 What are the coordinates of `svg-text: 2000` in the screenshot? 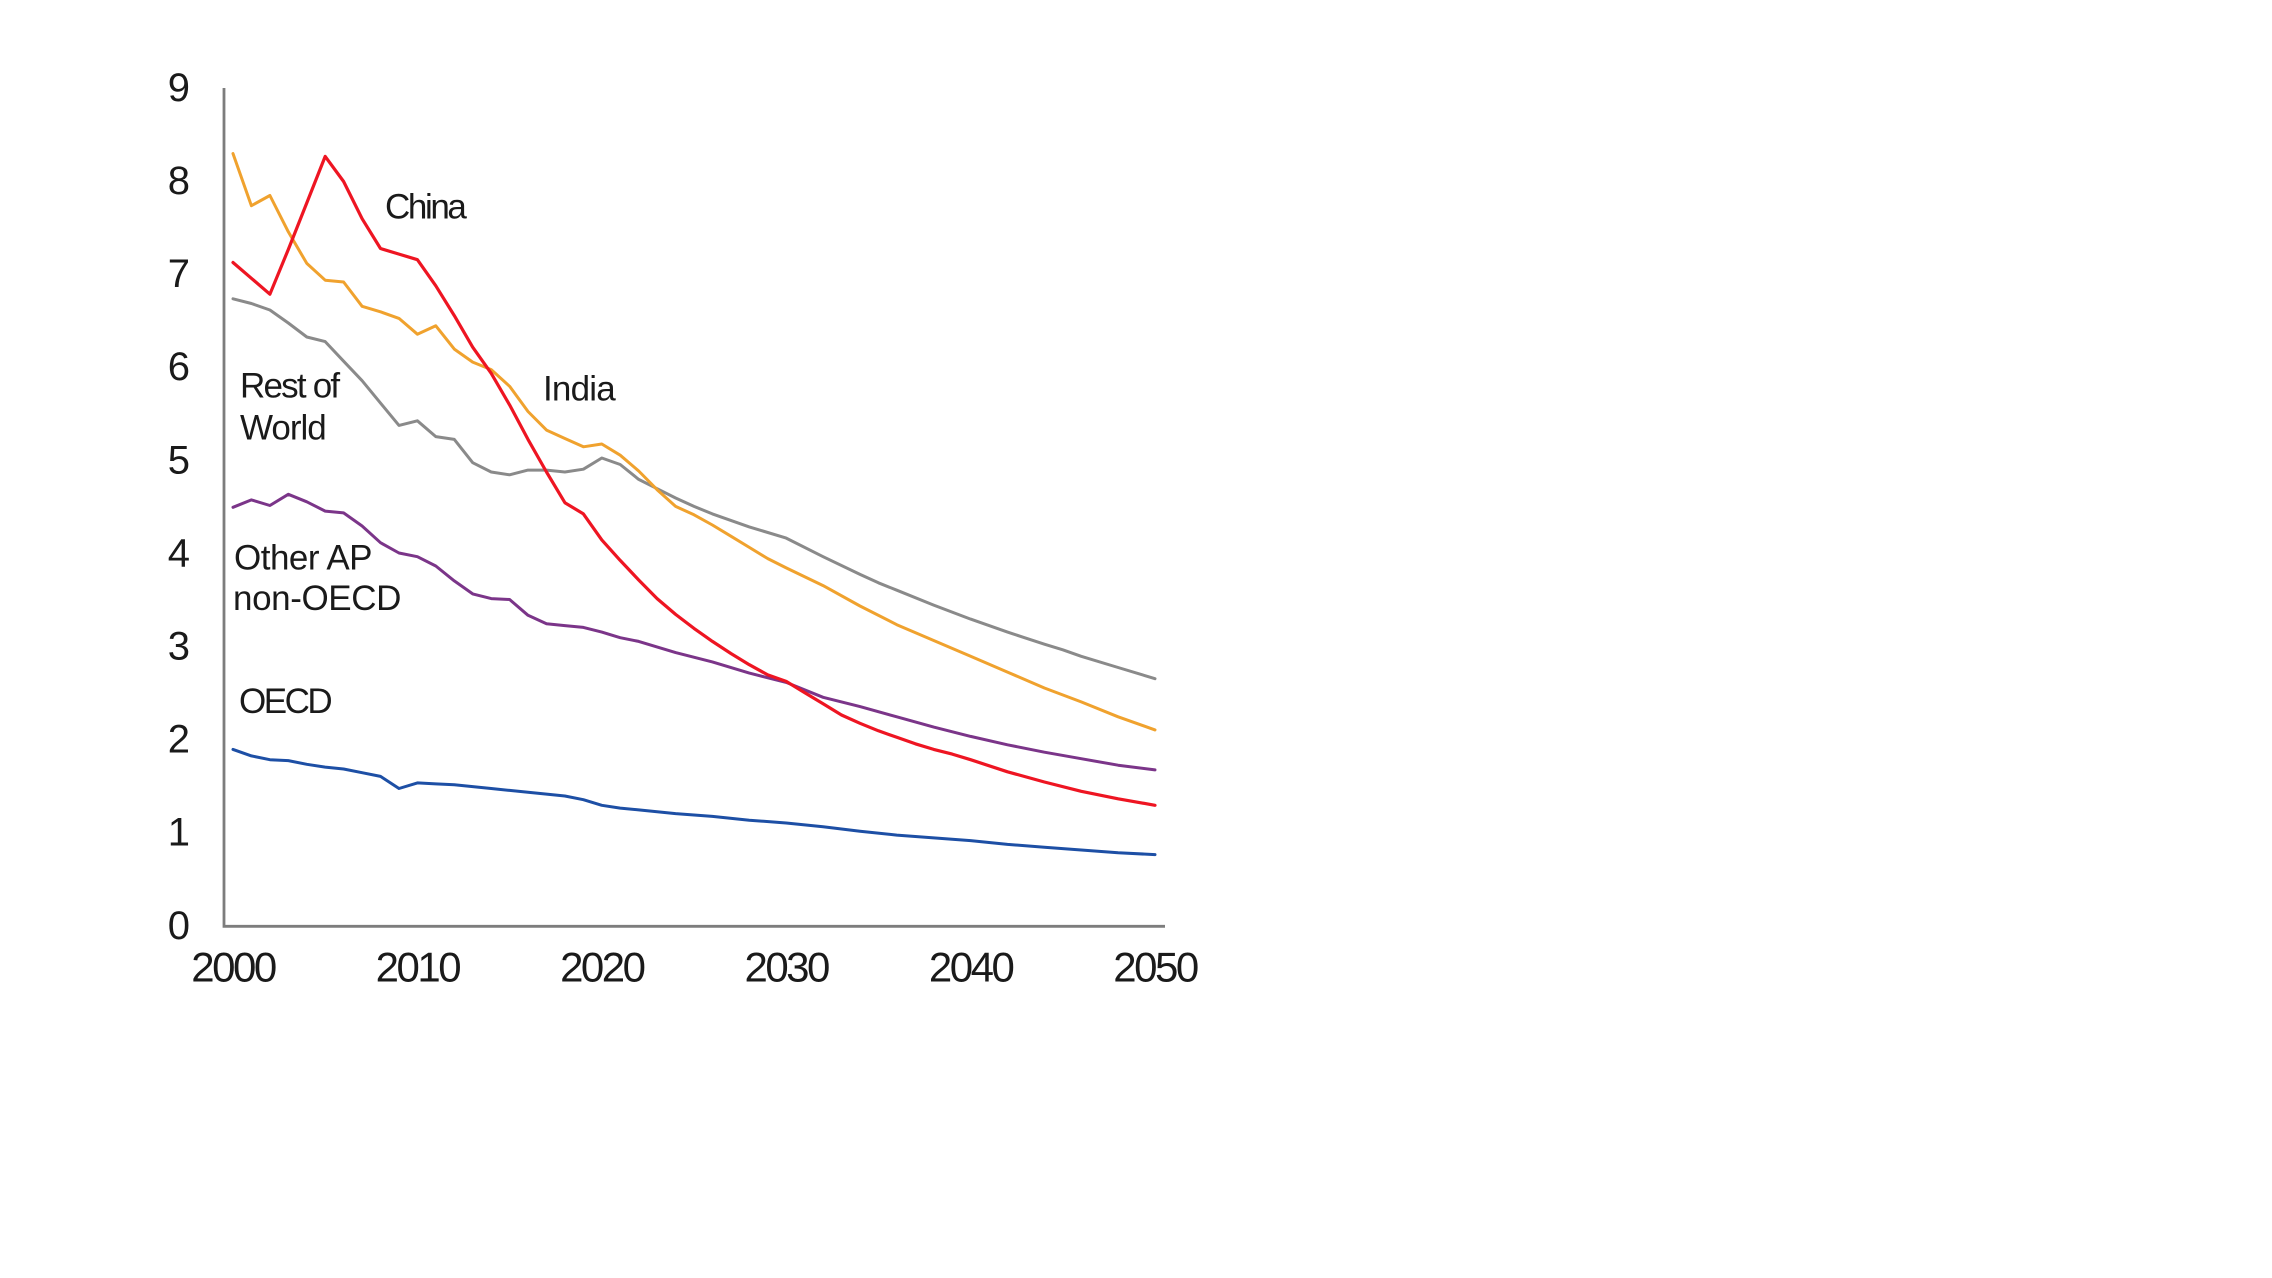 It's located at (233, 967).